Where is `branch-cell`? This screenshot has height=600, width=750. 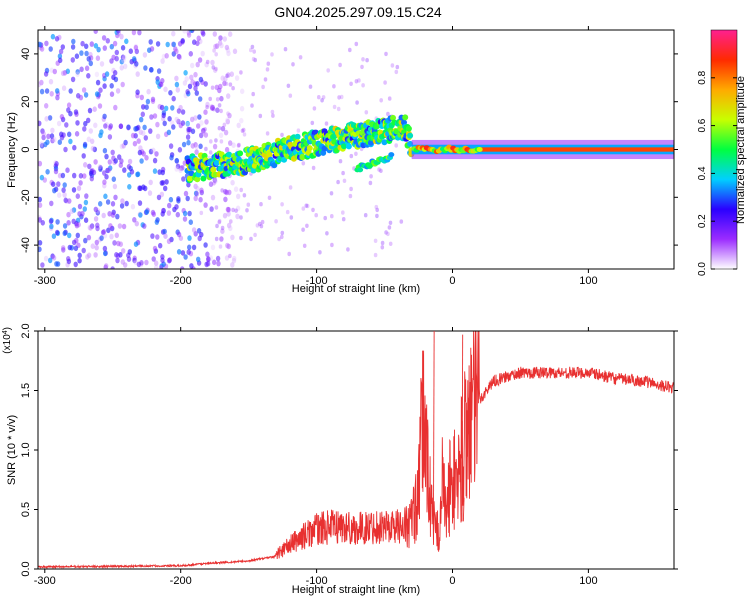 branch-cell is located at coordinates (360, 170).